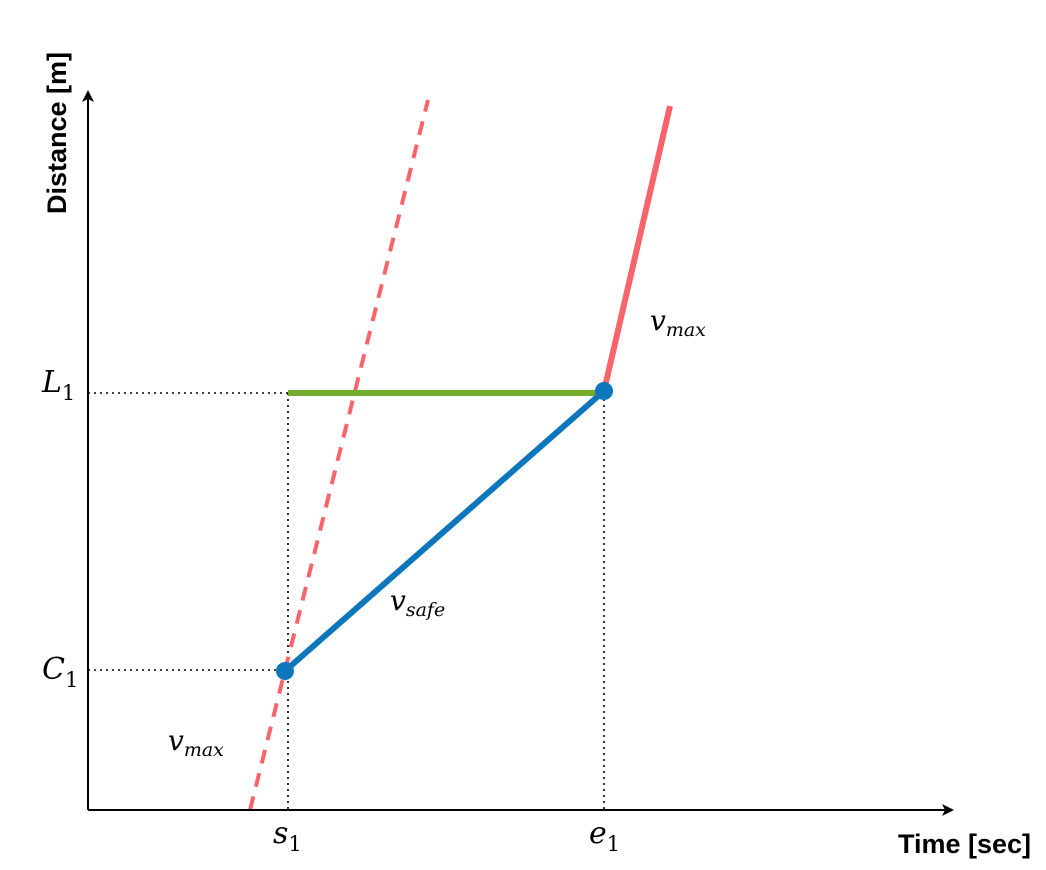 The width and height of the screenshot is (1046, 870). What do you see at coordinates (287, 836) in the screenshot?
I see `tick-label-s1: s1` at bounding box center [287, 836].